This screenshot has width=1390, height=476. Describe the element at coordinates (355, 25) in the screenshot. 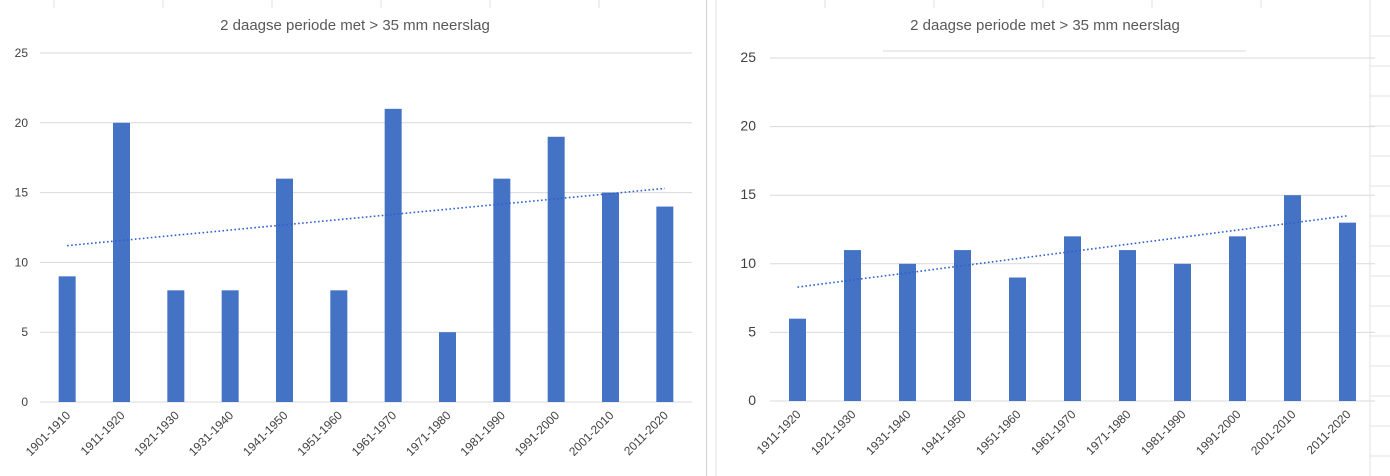

I see `chart-title-left: 2 daagse periode met > 35 mm neerslag` at that location.